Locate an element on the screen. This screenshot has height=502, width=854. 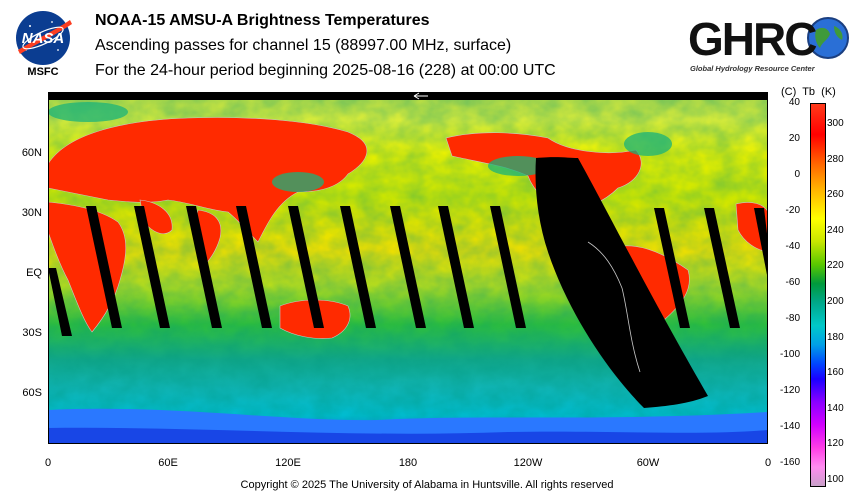
lon-label-0: 0 is located at coordinates (48, 463).